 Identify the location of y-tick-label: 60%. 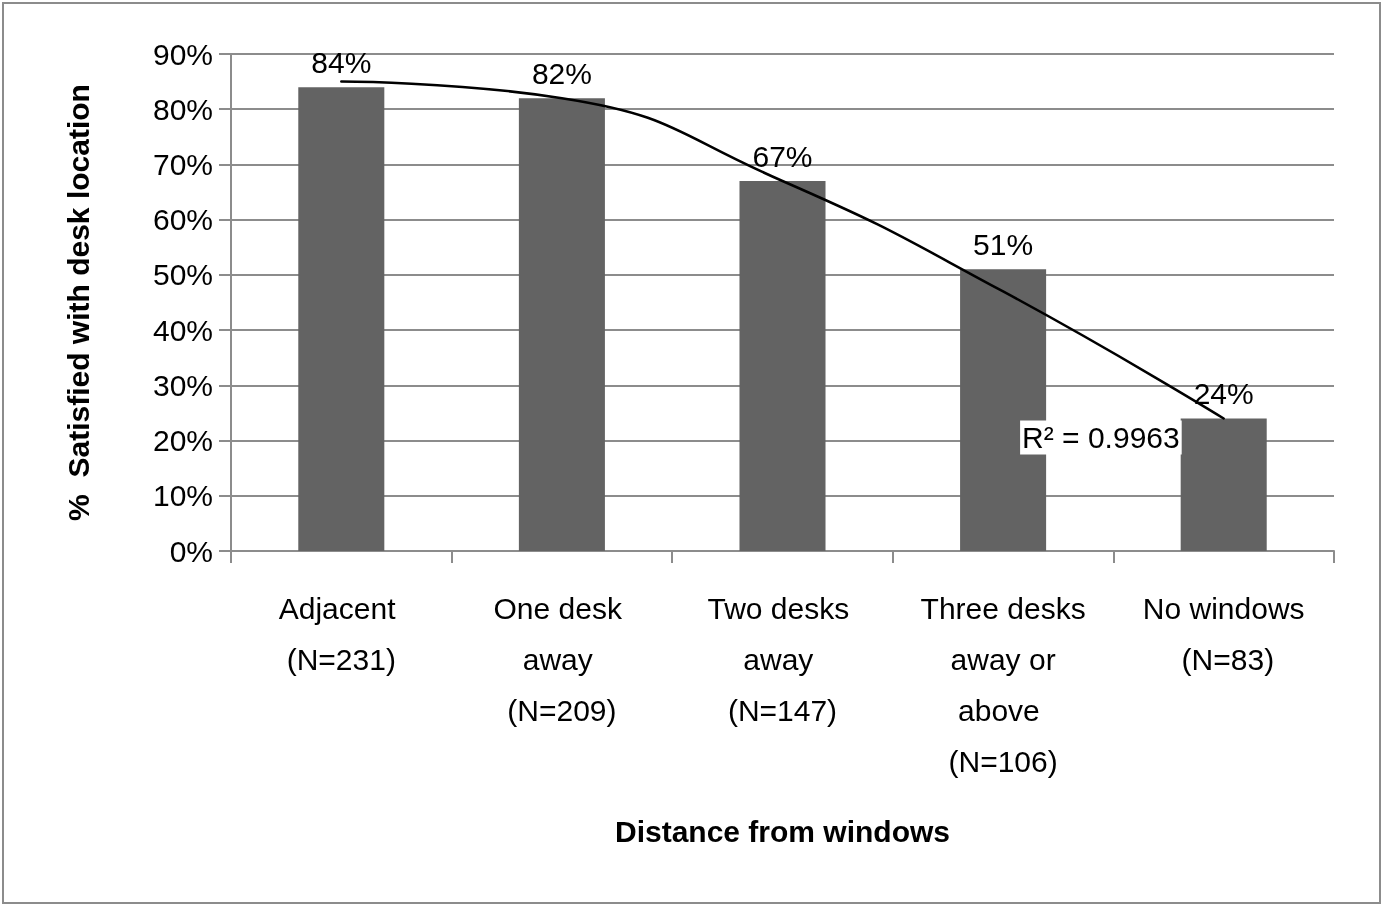
(182, 220).